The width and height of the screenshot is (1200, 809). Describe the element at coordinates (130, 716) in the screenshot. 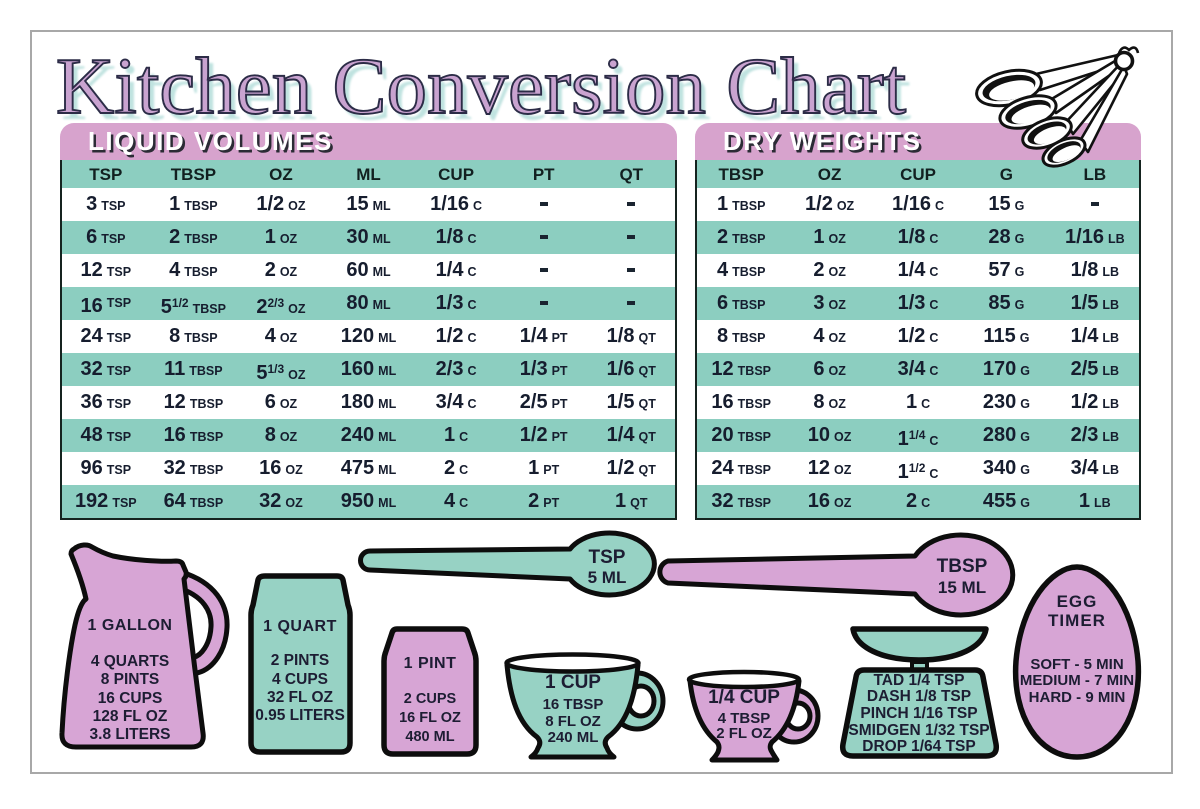

I see `svg-text: 128 FL OZ` at that location.